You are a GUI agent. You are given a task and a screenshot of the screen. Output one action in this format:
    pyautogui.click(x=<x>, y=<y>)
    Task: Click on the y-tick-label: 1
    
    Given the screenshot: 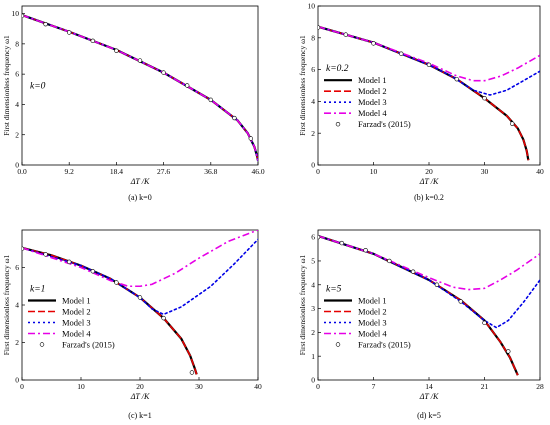 What is the action you would take?
    pyautogui.click(x=313, y=356)
    